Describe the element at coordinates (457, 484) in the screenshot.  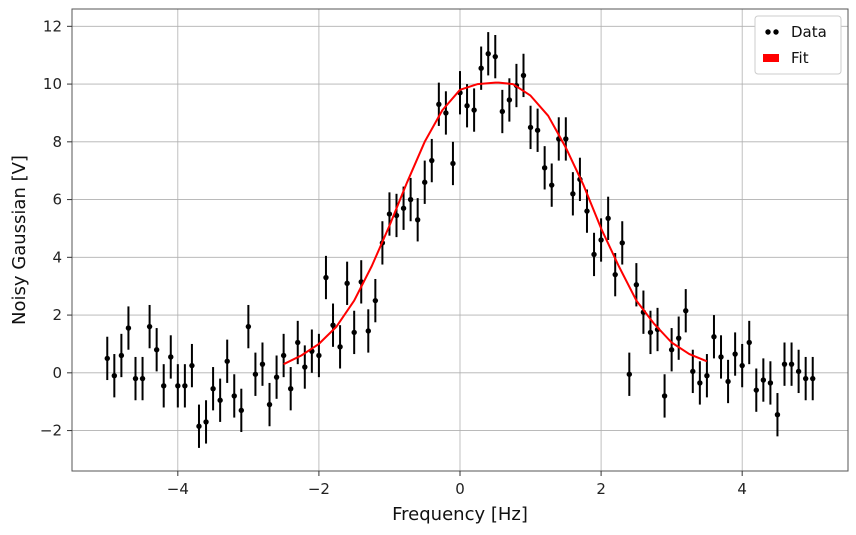
I see `x-axis-ticks: −4 −2 0 2 4` at that location.